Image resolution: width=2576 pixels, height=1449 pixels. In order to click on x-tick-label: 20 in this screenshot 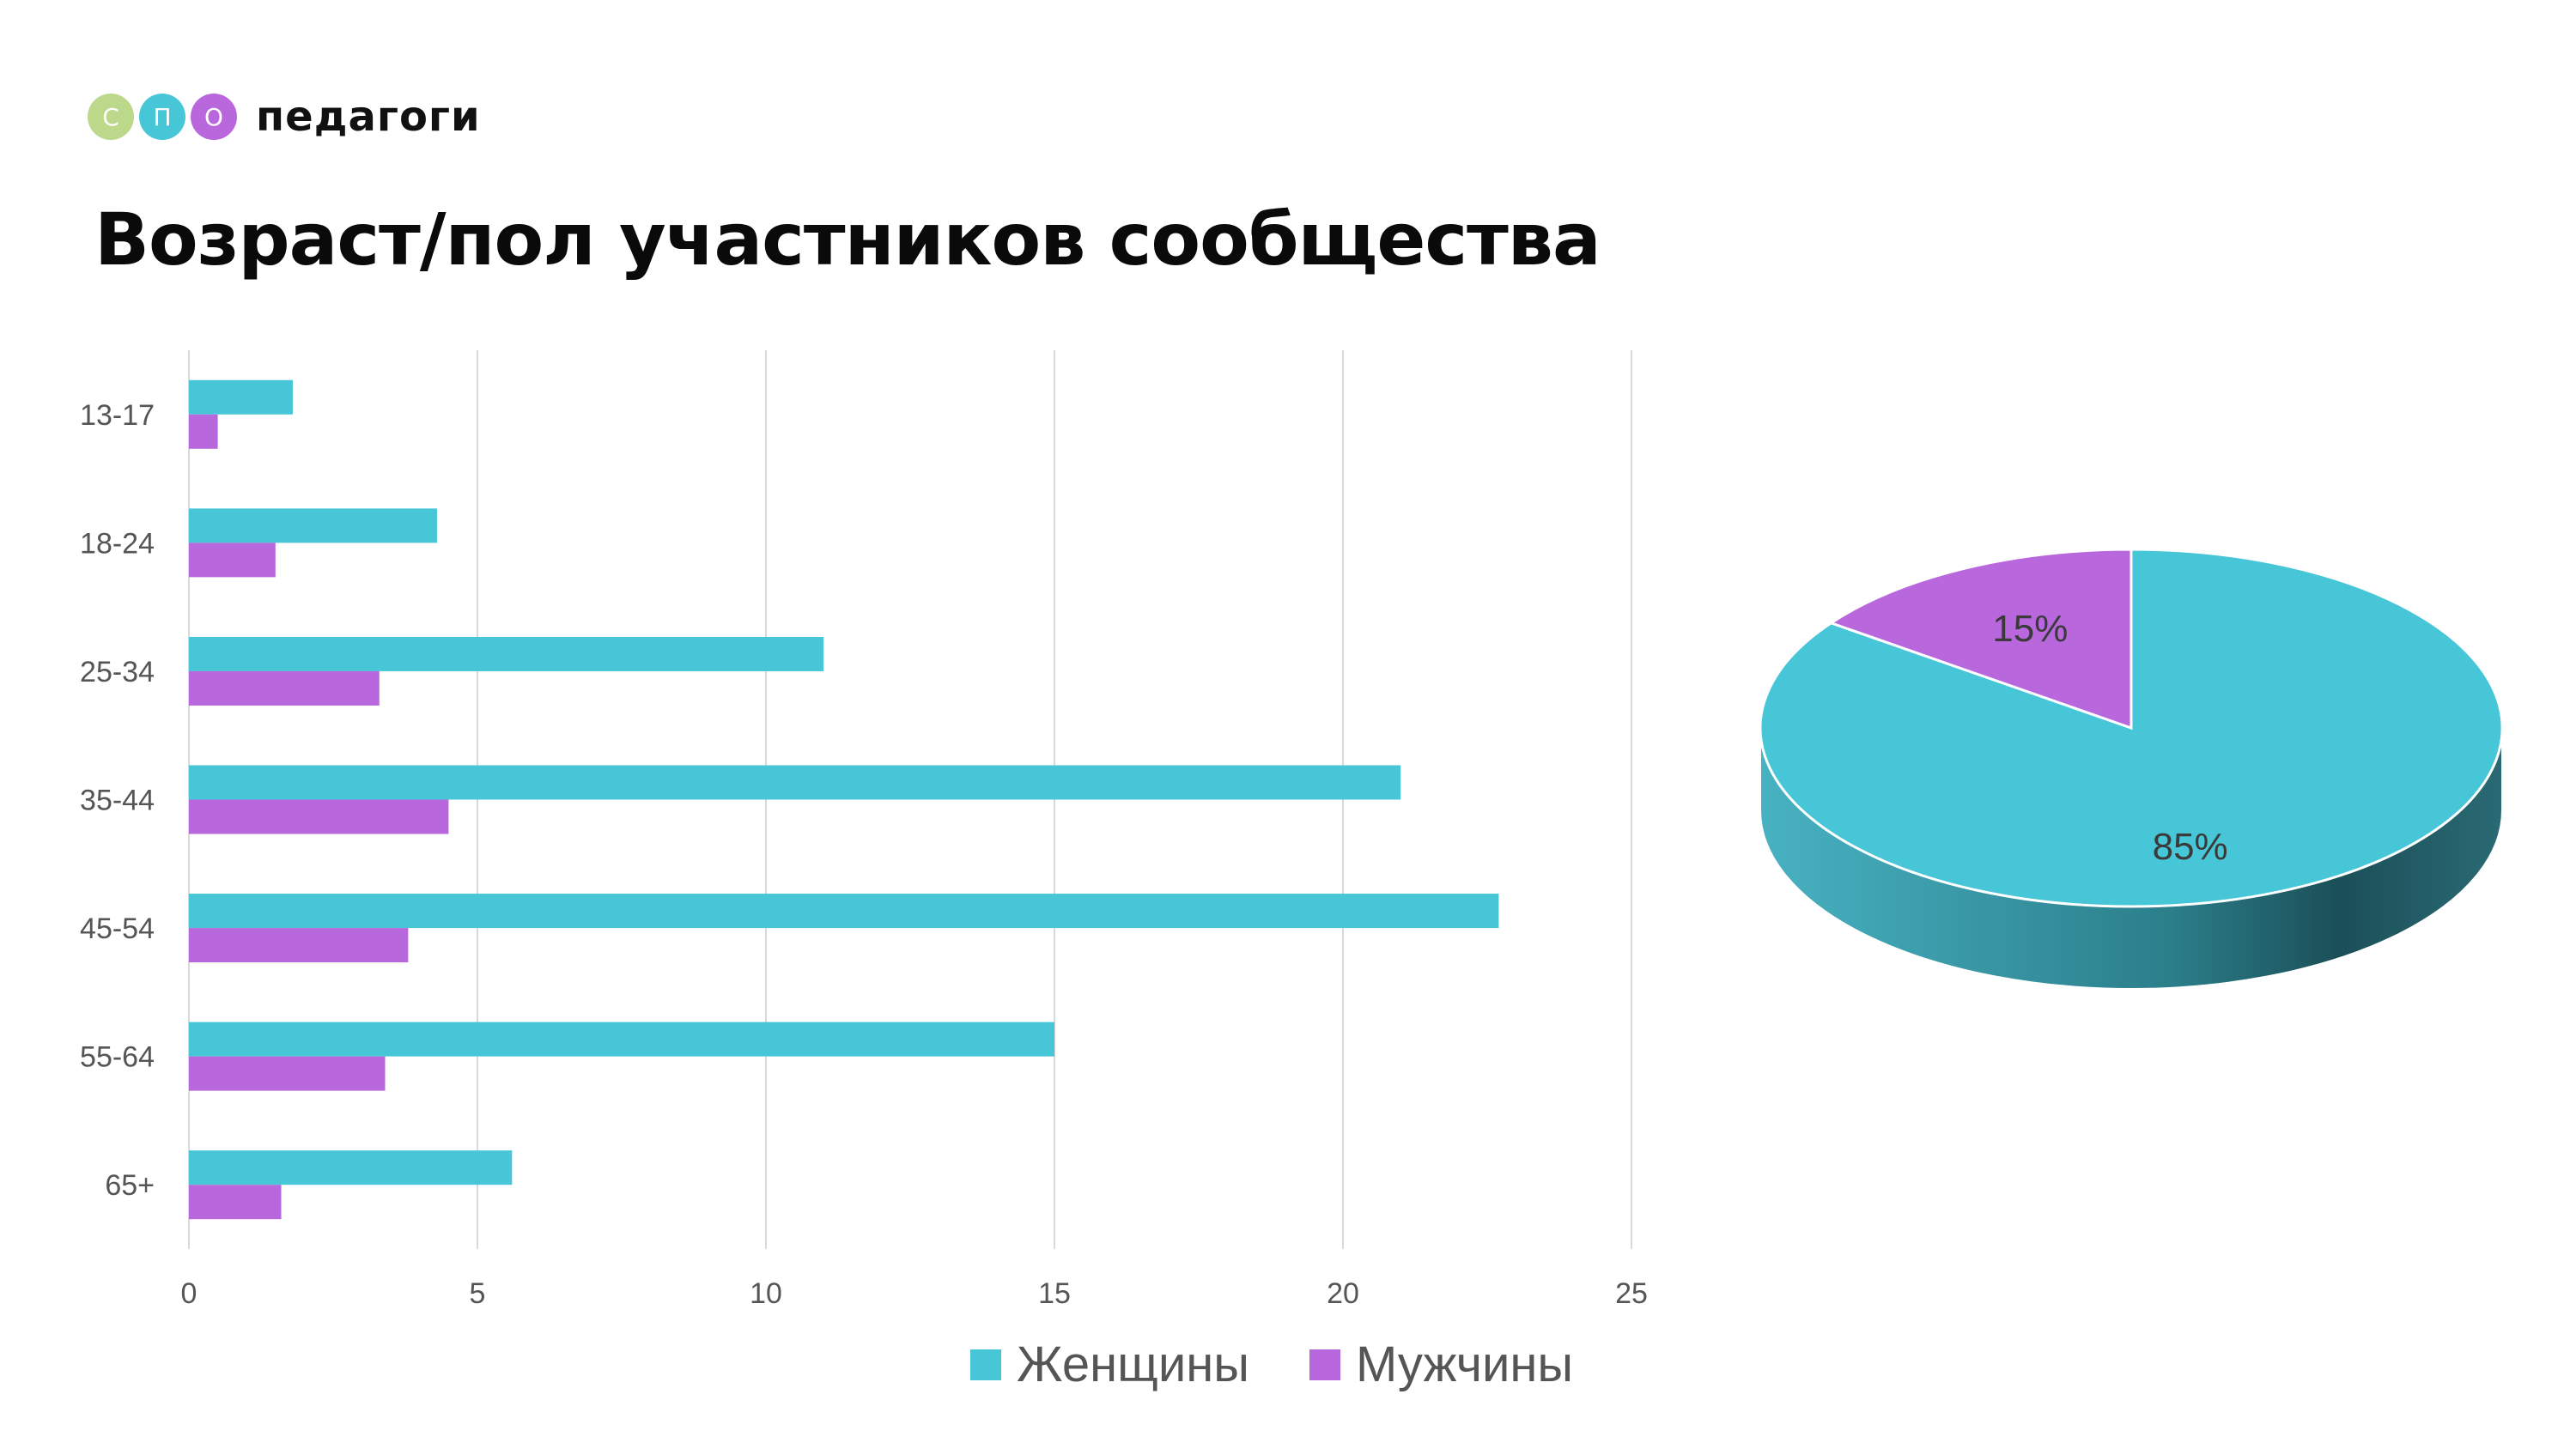, I will do `click(1343, 1293)`.